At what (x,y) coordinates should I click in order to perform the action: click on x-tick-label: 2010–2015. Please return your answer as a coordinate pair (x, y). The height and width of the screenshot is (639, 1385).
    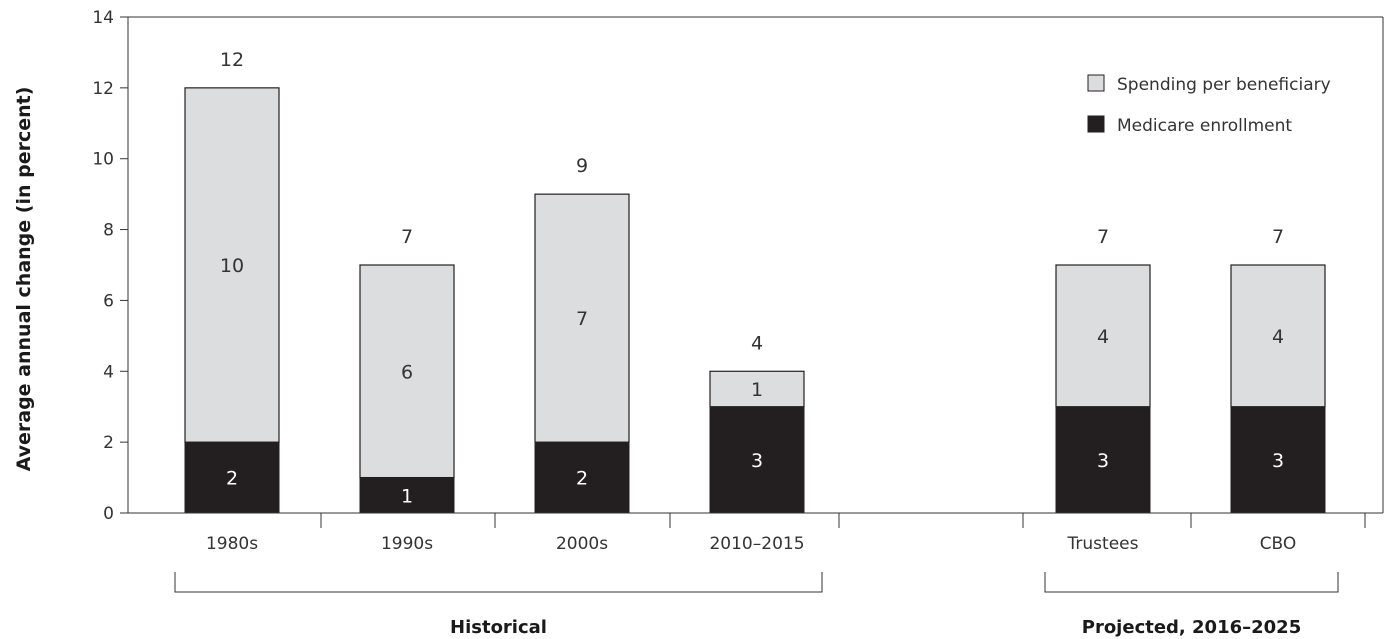
    Looking at the image, I should click on (756, 544).